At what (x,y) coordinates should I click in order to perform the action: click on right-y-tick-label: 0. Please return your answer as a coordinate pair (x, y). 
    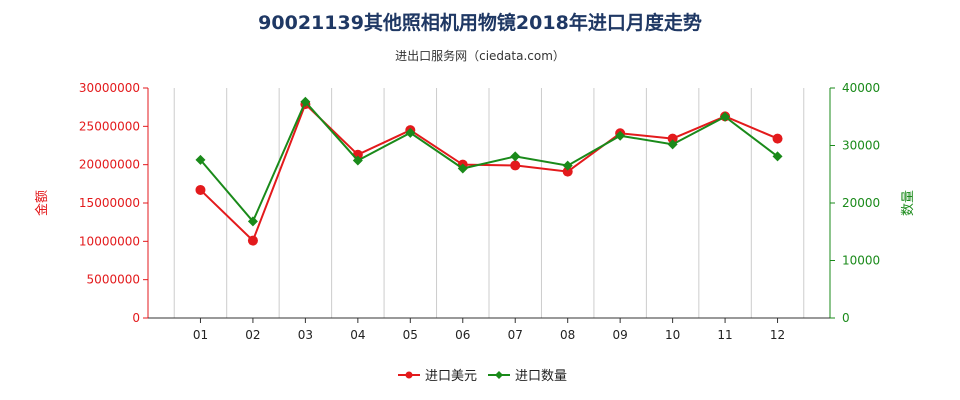
    Looking at the image, I should click on (846, 318).